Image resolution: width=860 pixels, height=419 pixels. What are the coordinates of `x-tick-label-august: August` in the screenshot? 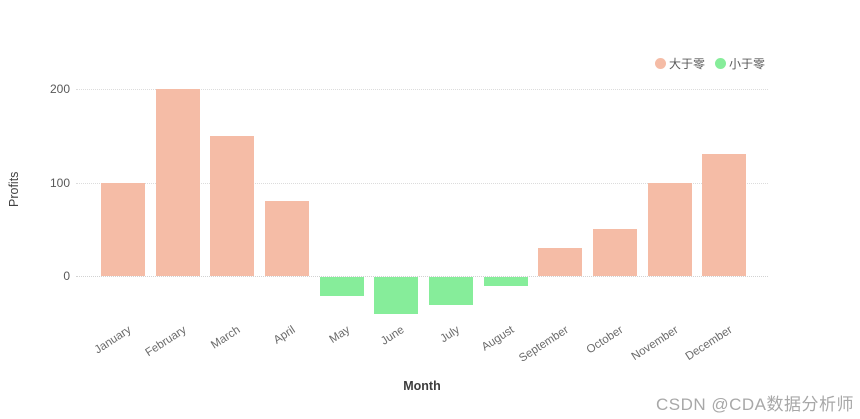 It's located at (498, 339).